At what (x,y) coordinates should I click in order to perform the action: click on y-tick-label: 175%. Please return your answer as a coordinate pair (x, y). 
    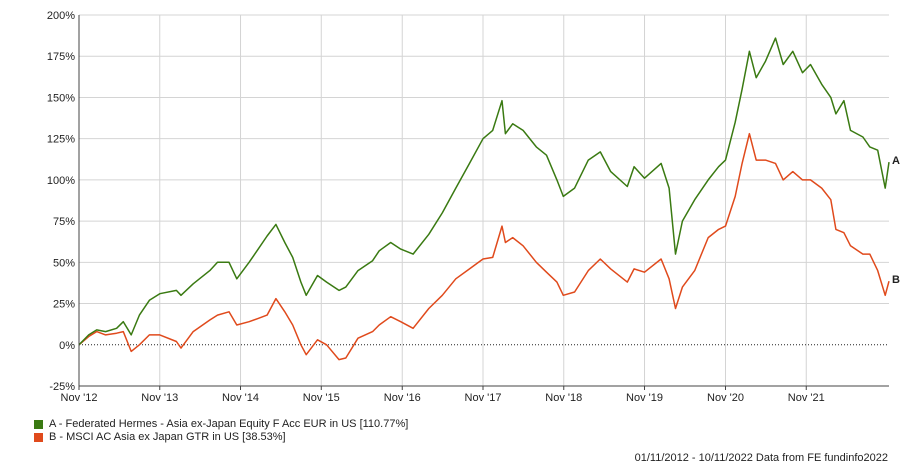
    Looking at the image, I should click on (61, 57).